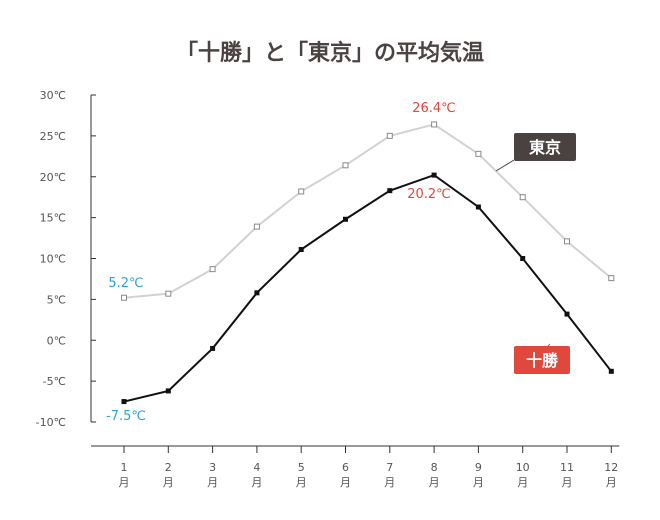  I want to click on x-tick-label: 5, so click(301, 467).